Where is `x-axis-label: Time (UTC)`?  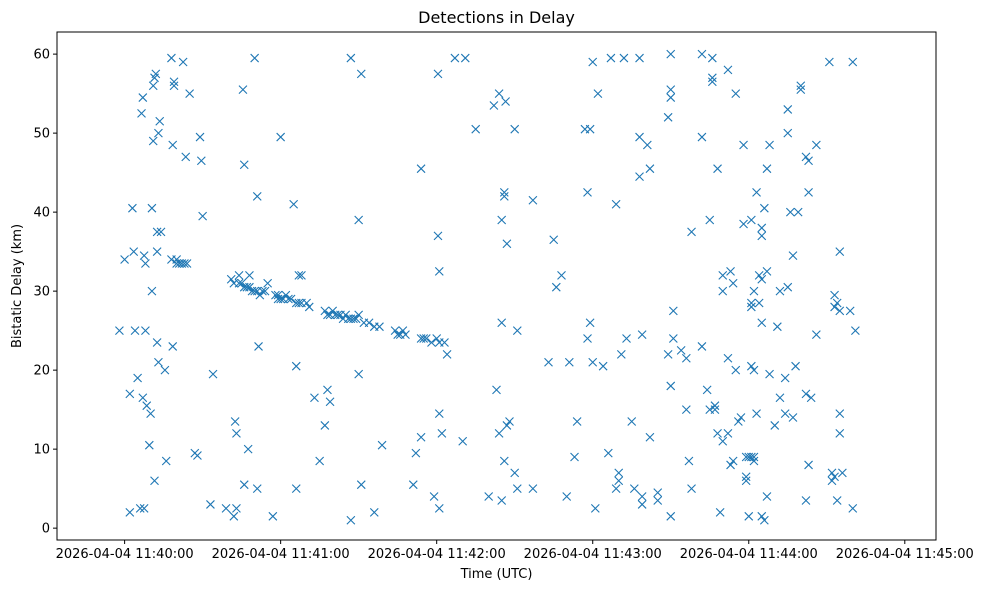 x-axis-label: Time (UTC) is located at coordinates (496, 574).